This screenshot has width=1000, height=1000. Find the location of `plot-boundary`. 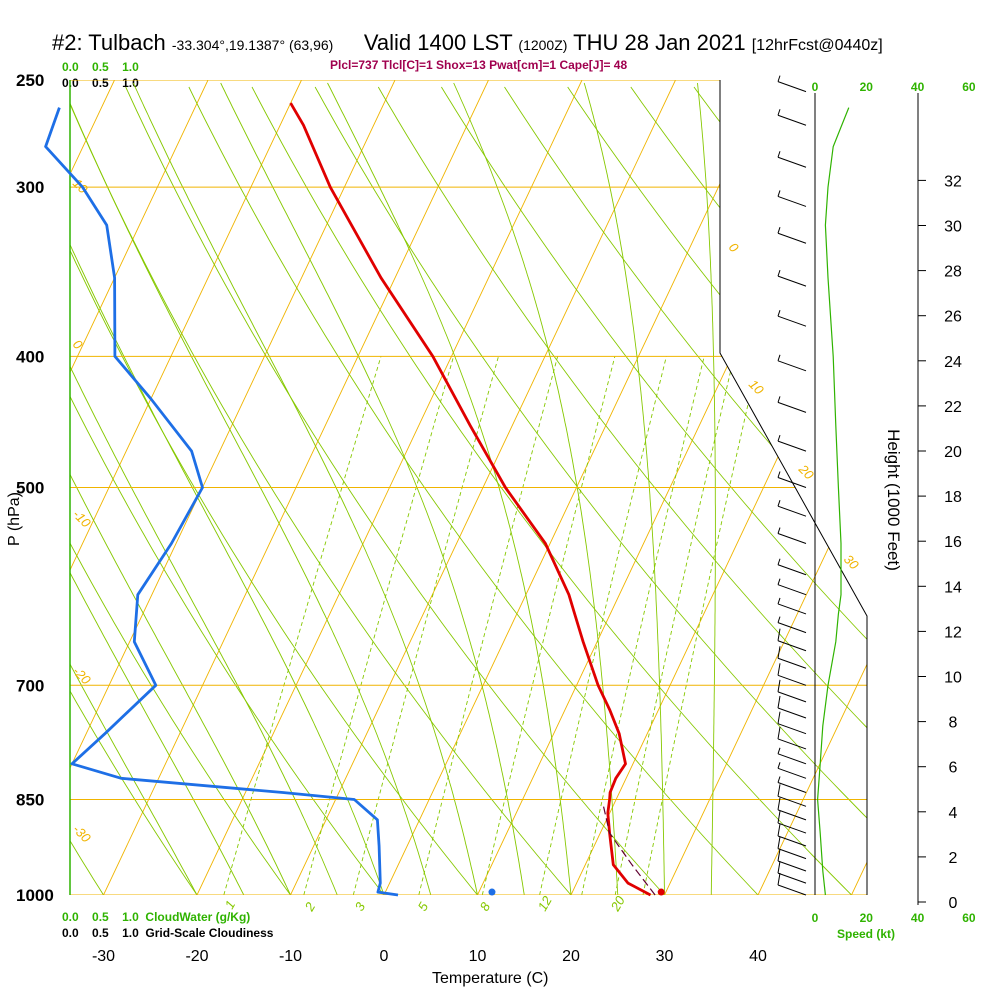

plot-boundary is located at coordinates (793, 487).